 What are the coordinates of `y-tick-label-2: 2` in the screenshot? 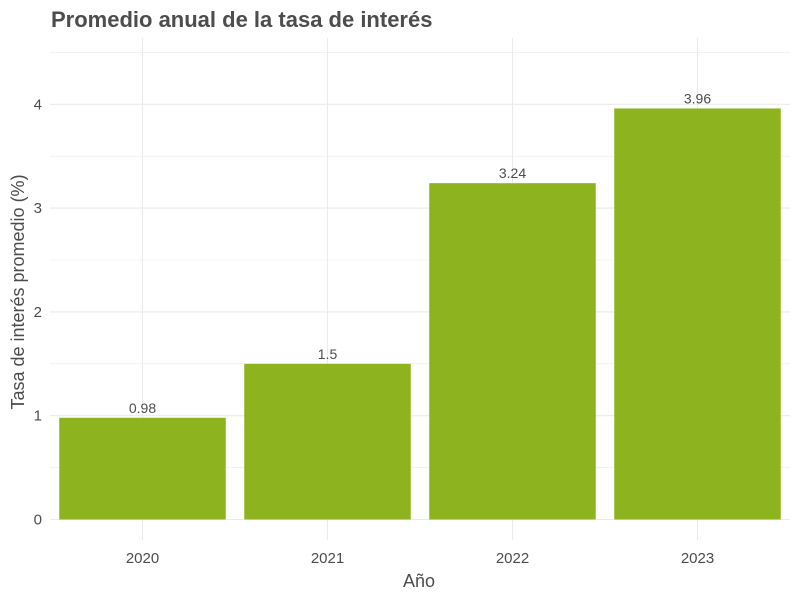 It's located at (38, 312).